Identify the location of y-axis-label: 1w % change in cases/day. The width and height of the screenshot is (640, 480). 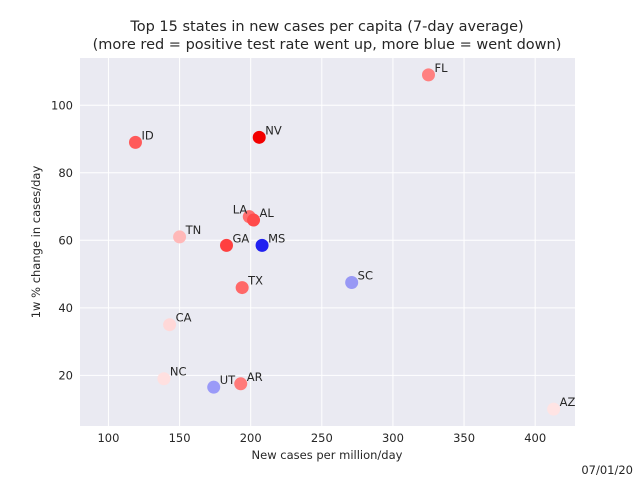
(36, 242).